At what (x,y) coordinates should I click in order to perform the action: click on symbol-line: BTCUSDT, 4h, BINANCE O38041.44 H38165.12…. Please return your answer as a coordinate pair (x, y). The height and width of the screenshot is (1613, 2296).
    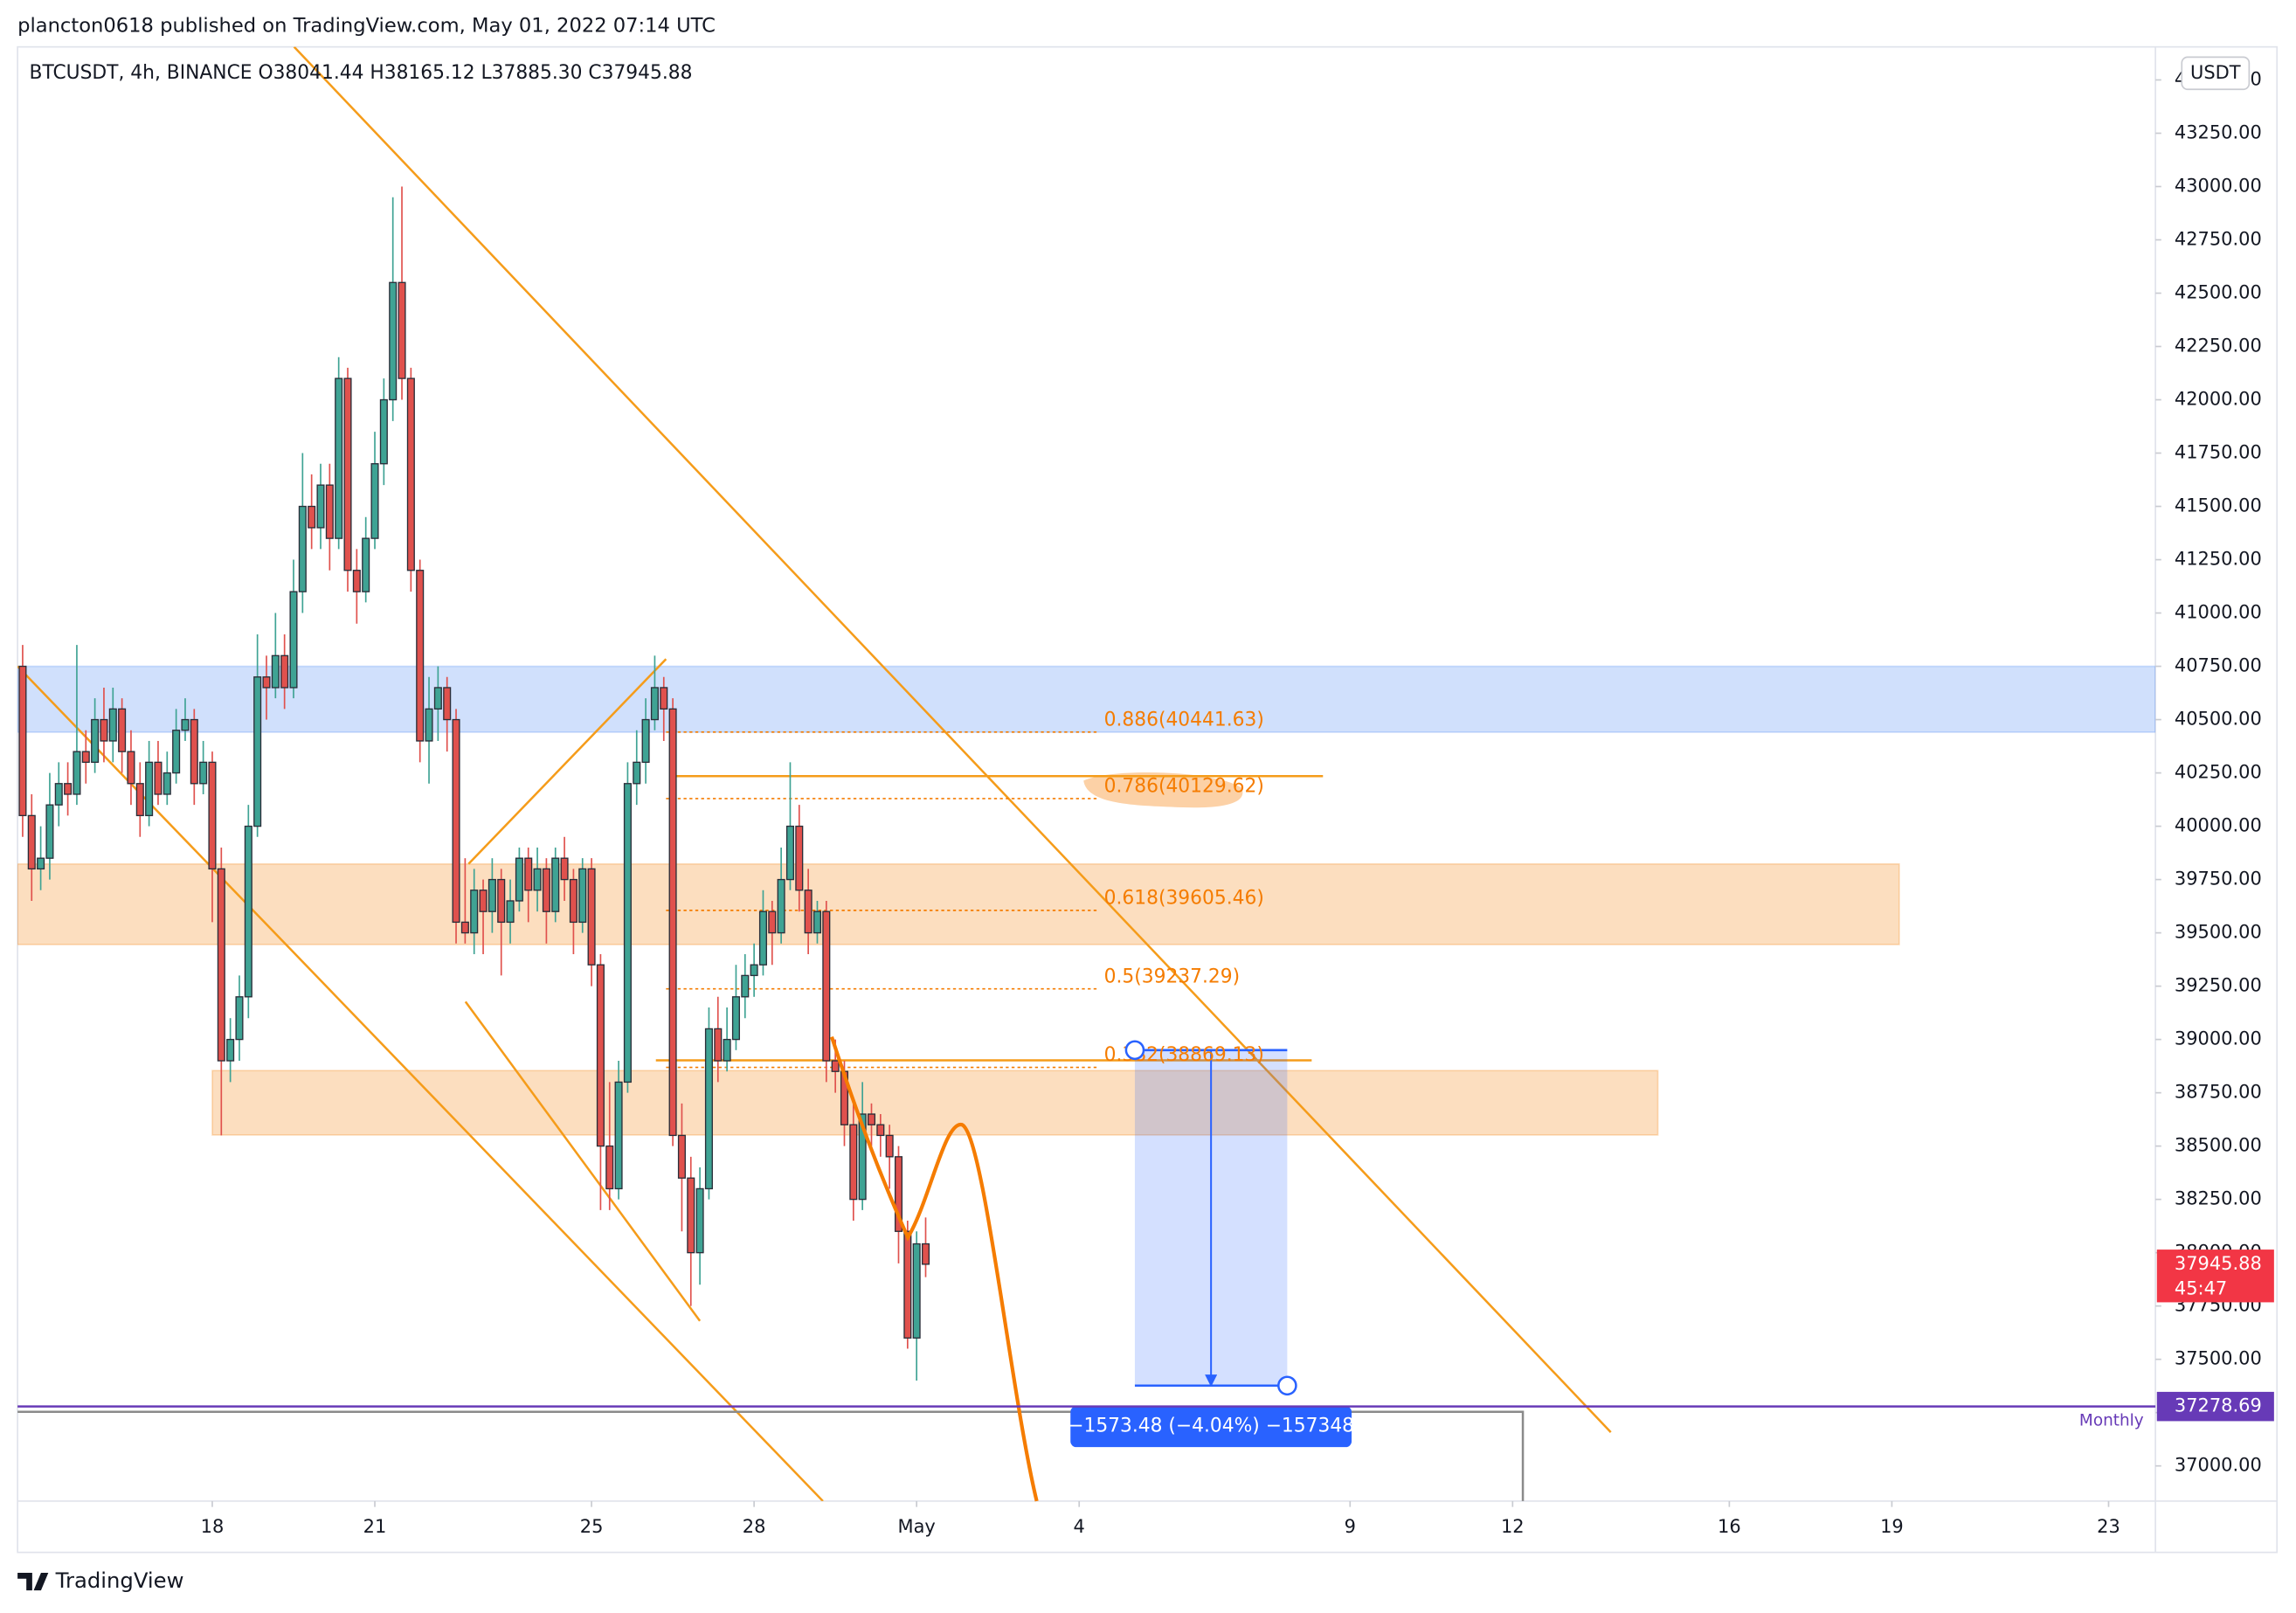
    Looking at the image, I should click on (361, 73).